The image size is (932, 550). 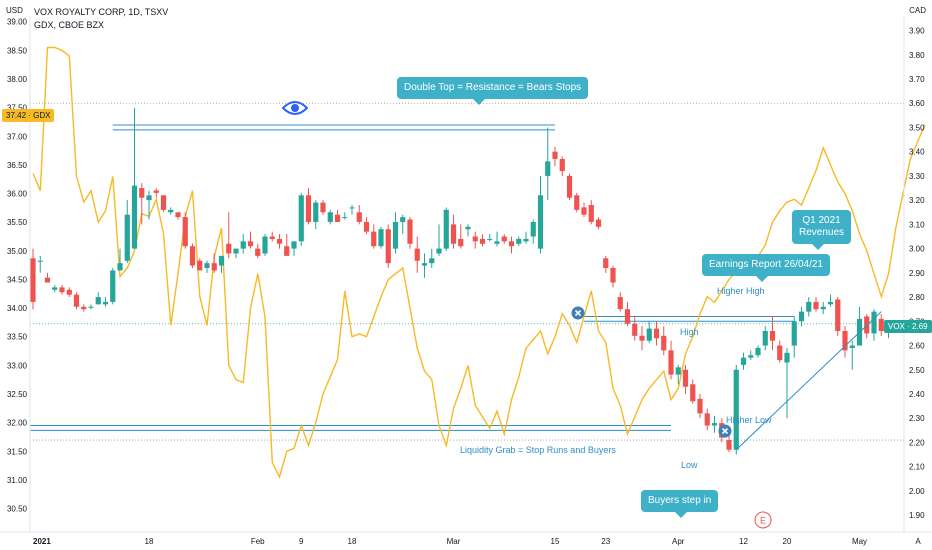 I want to click on x-tick-label: 2021, so click(x=42, y=541).